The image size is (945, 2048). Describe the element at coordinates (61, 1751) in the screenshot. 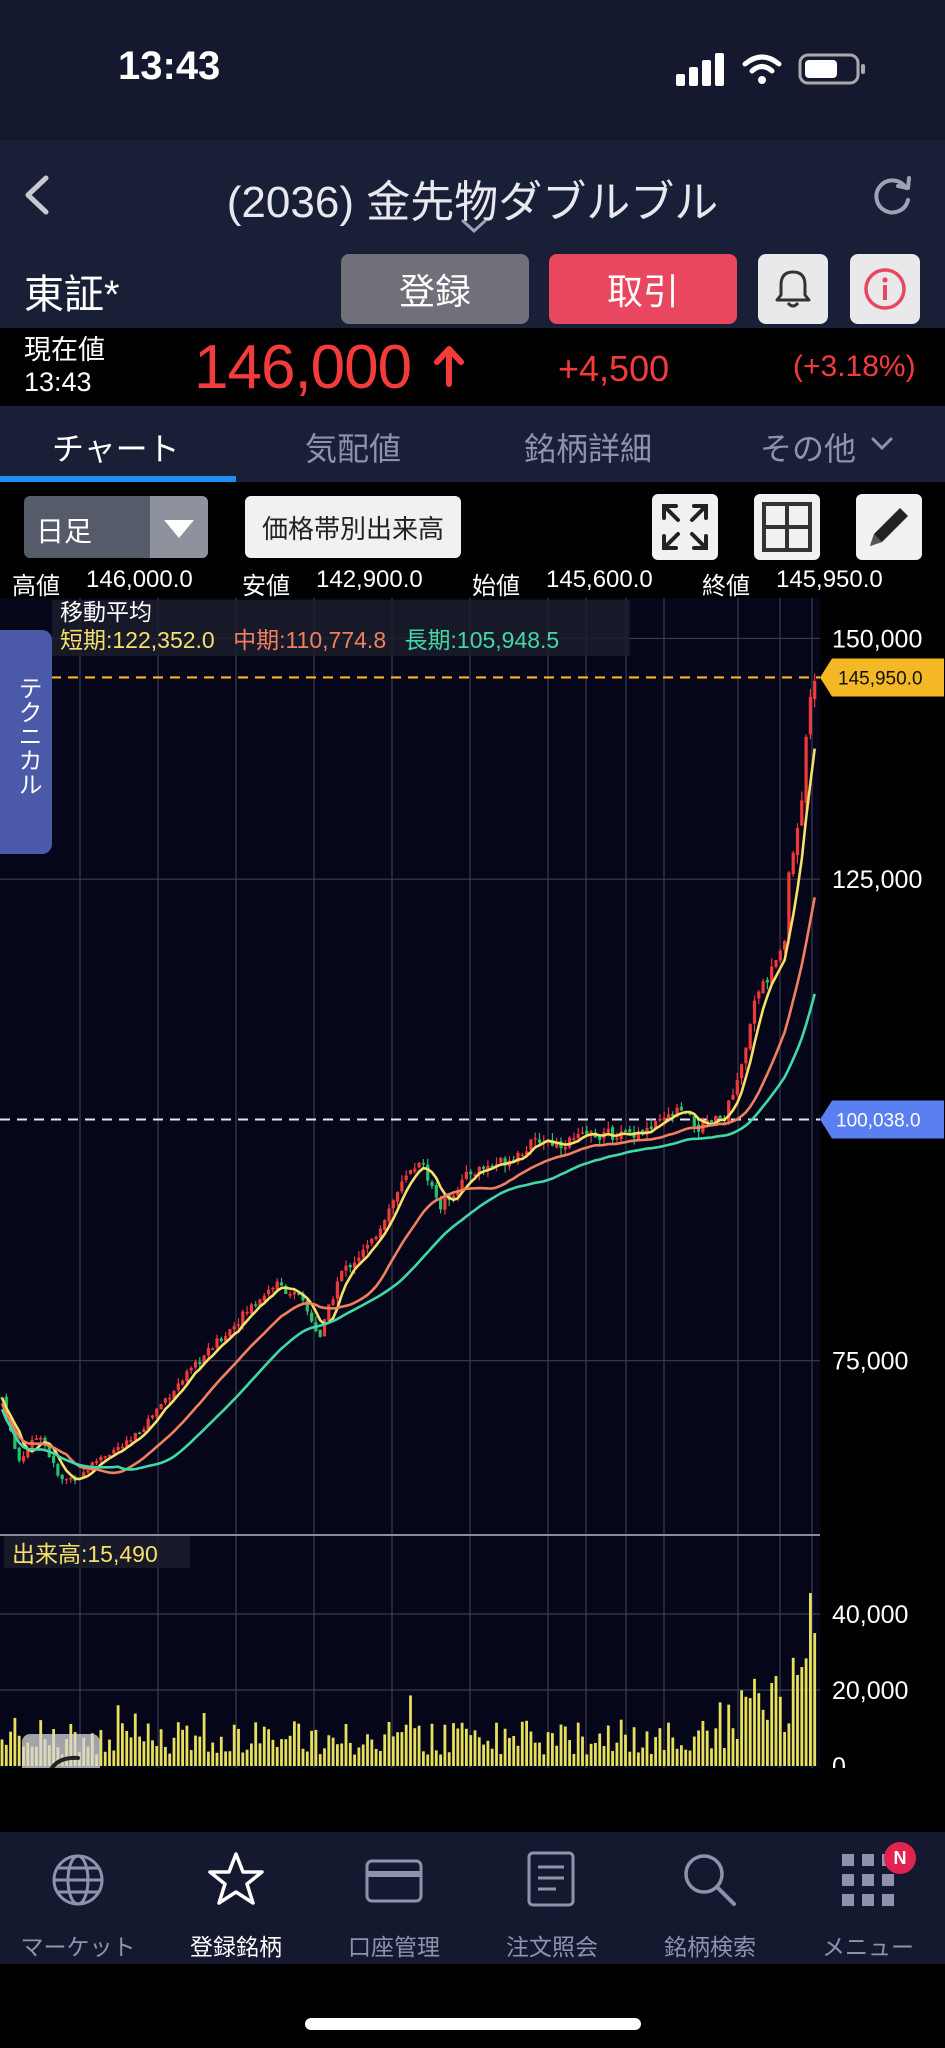

I see `scroll-oldest-button` at that location.